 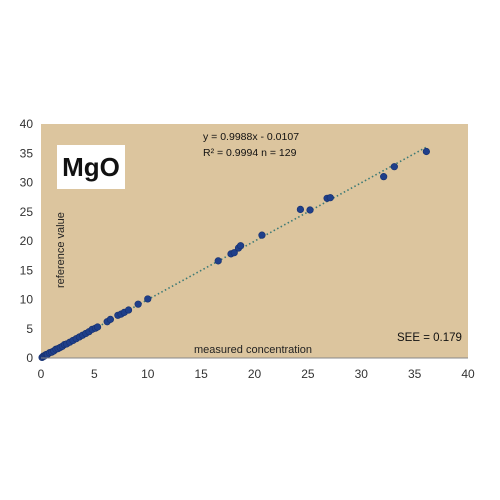 What do you see at coordinates (468, 374) in the screenshot?
I see `x-tick-label: 40` at bounding box center [468, 374].